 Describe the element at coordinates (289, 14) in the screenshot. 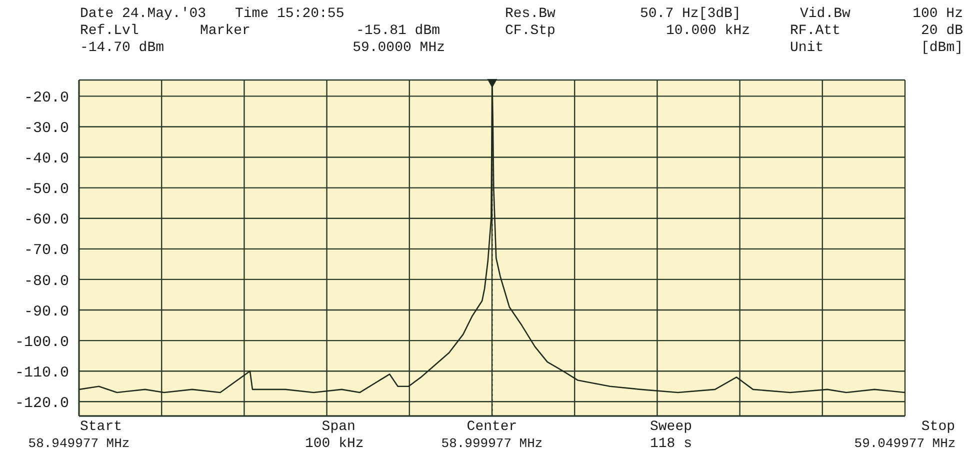

I see `text: Time 15:20:55` at that location.